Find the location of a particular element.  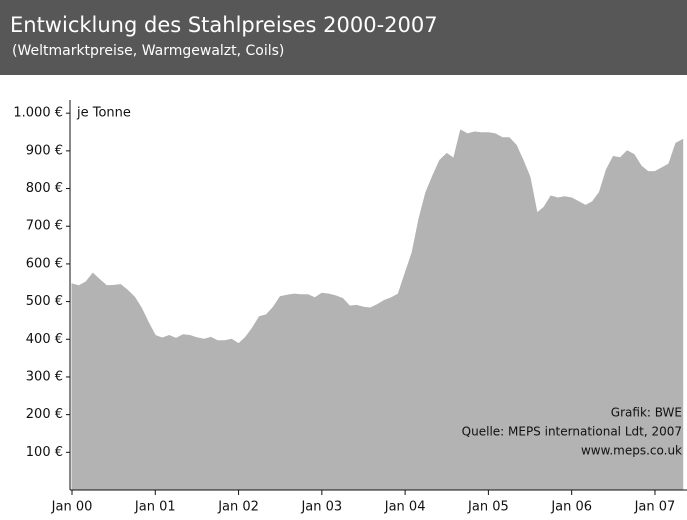

x-tick-label: Jan 01 is located at coordinates (155, 507).